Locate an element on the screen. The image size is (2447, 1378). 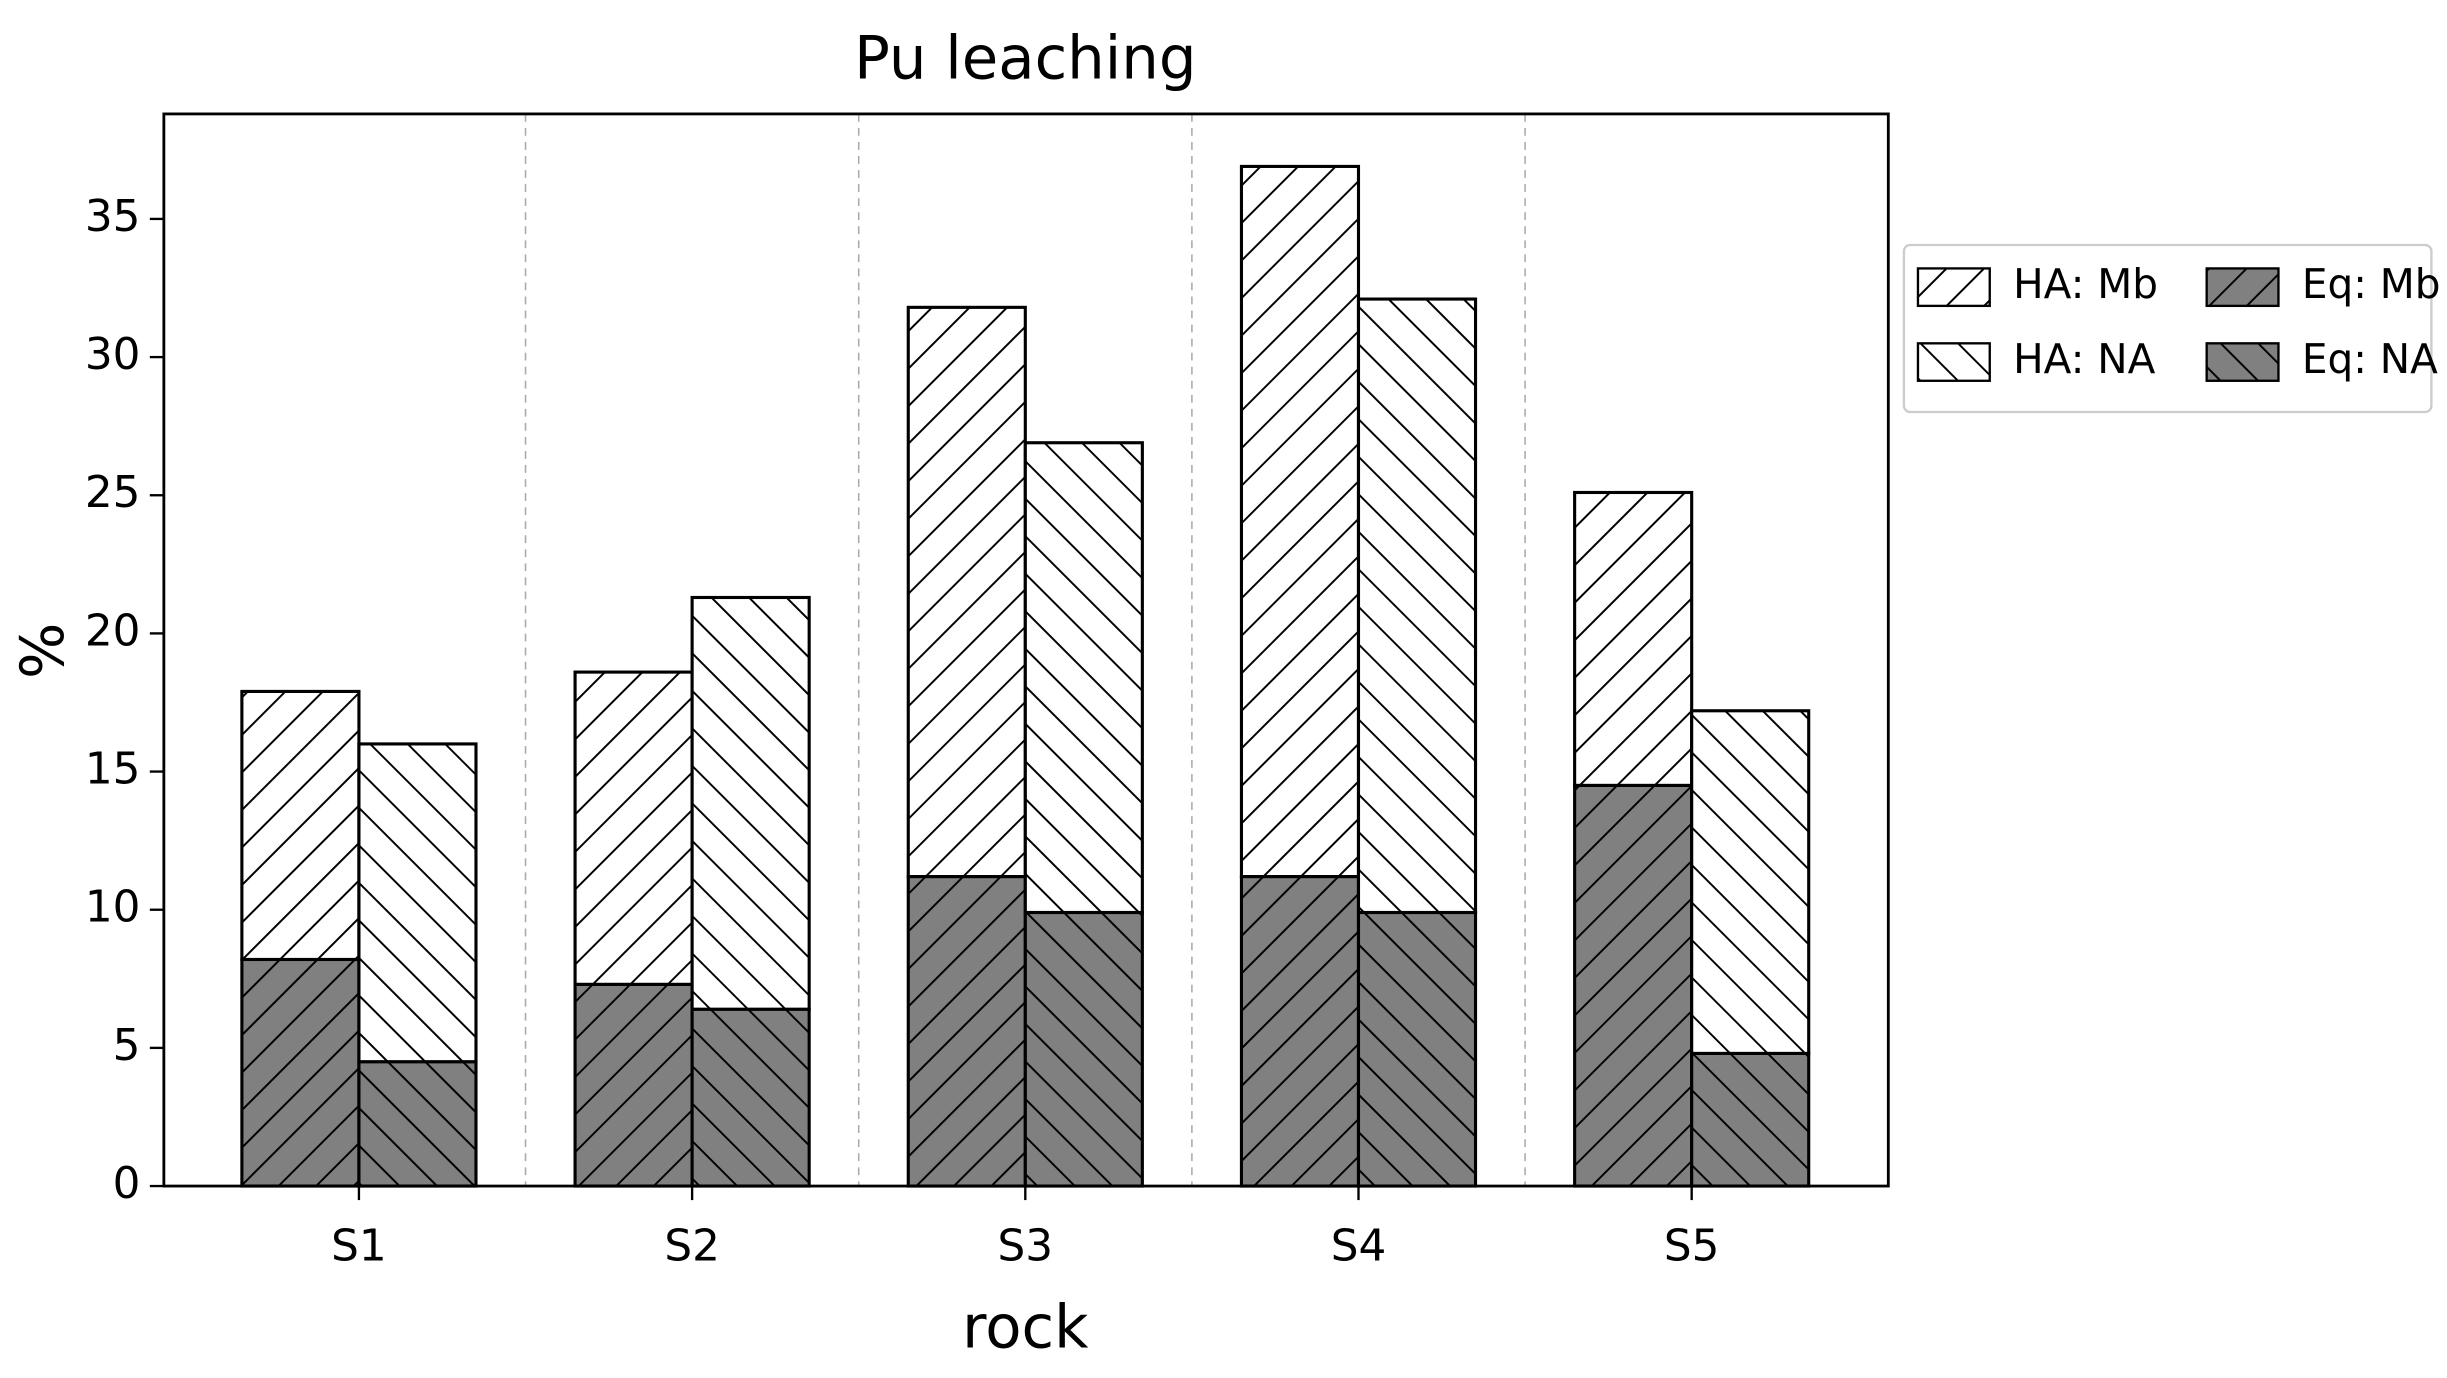
y-tick-label: 5 is located at coordinates (127, 1045).